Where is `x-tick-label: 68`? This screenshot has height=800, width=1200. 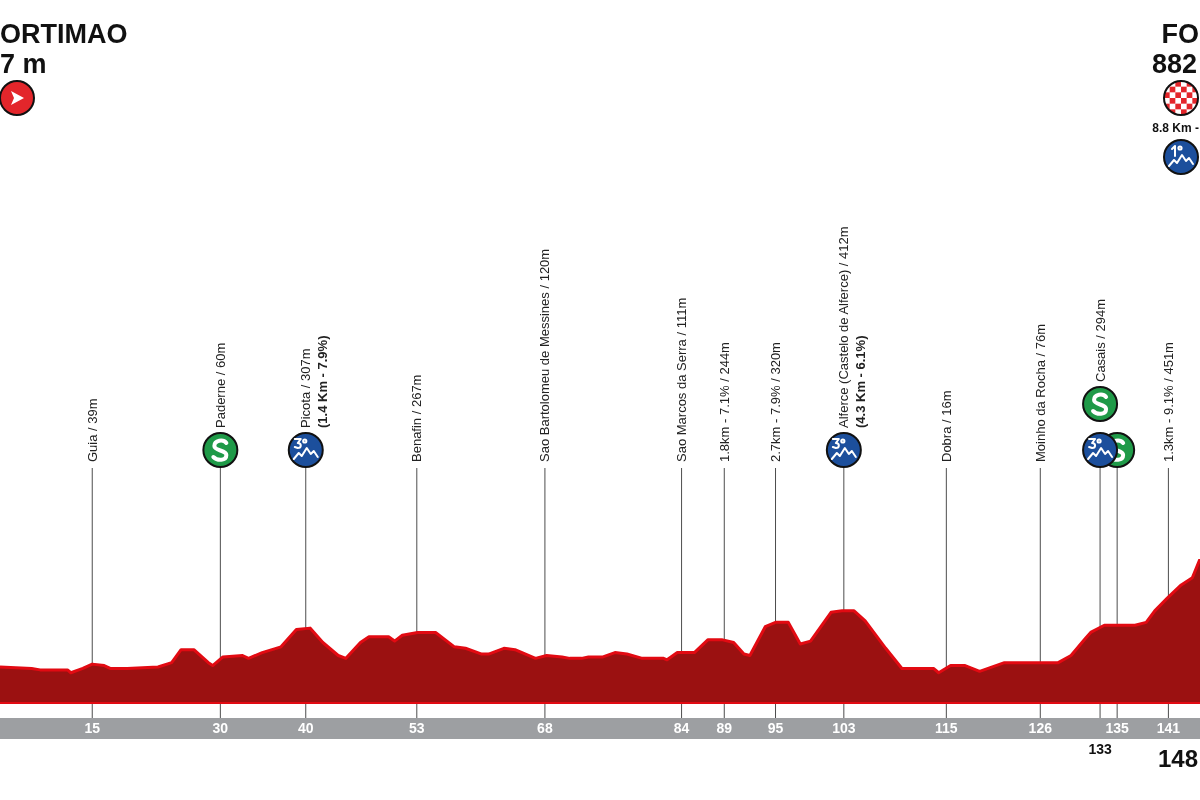 x-tick-label: 68 is located at coordinates (545, 728).